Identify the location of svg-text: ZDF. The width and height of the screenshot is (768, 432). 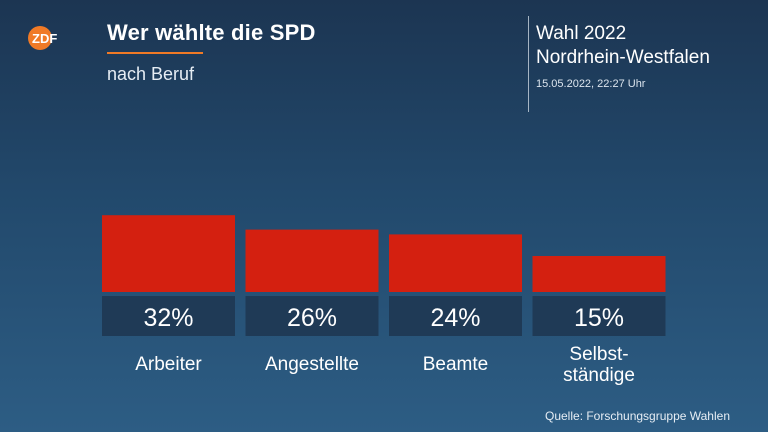
(44, 38).